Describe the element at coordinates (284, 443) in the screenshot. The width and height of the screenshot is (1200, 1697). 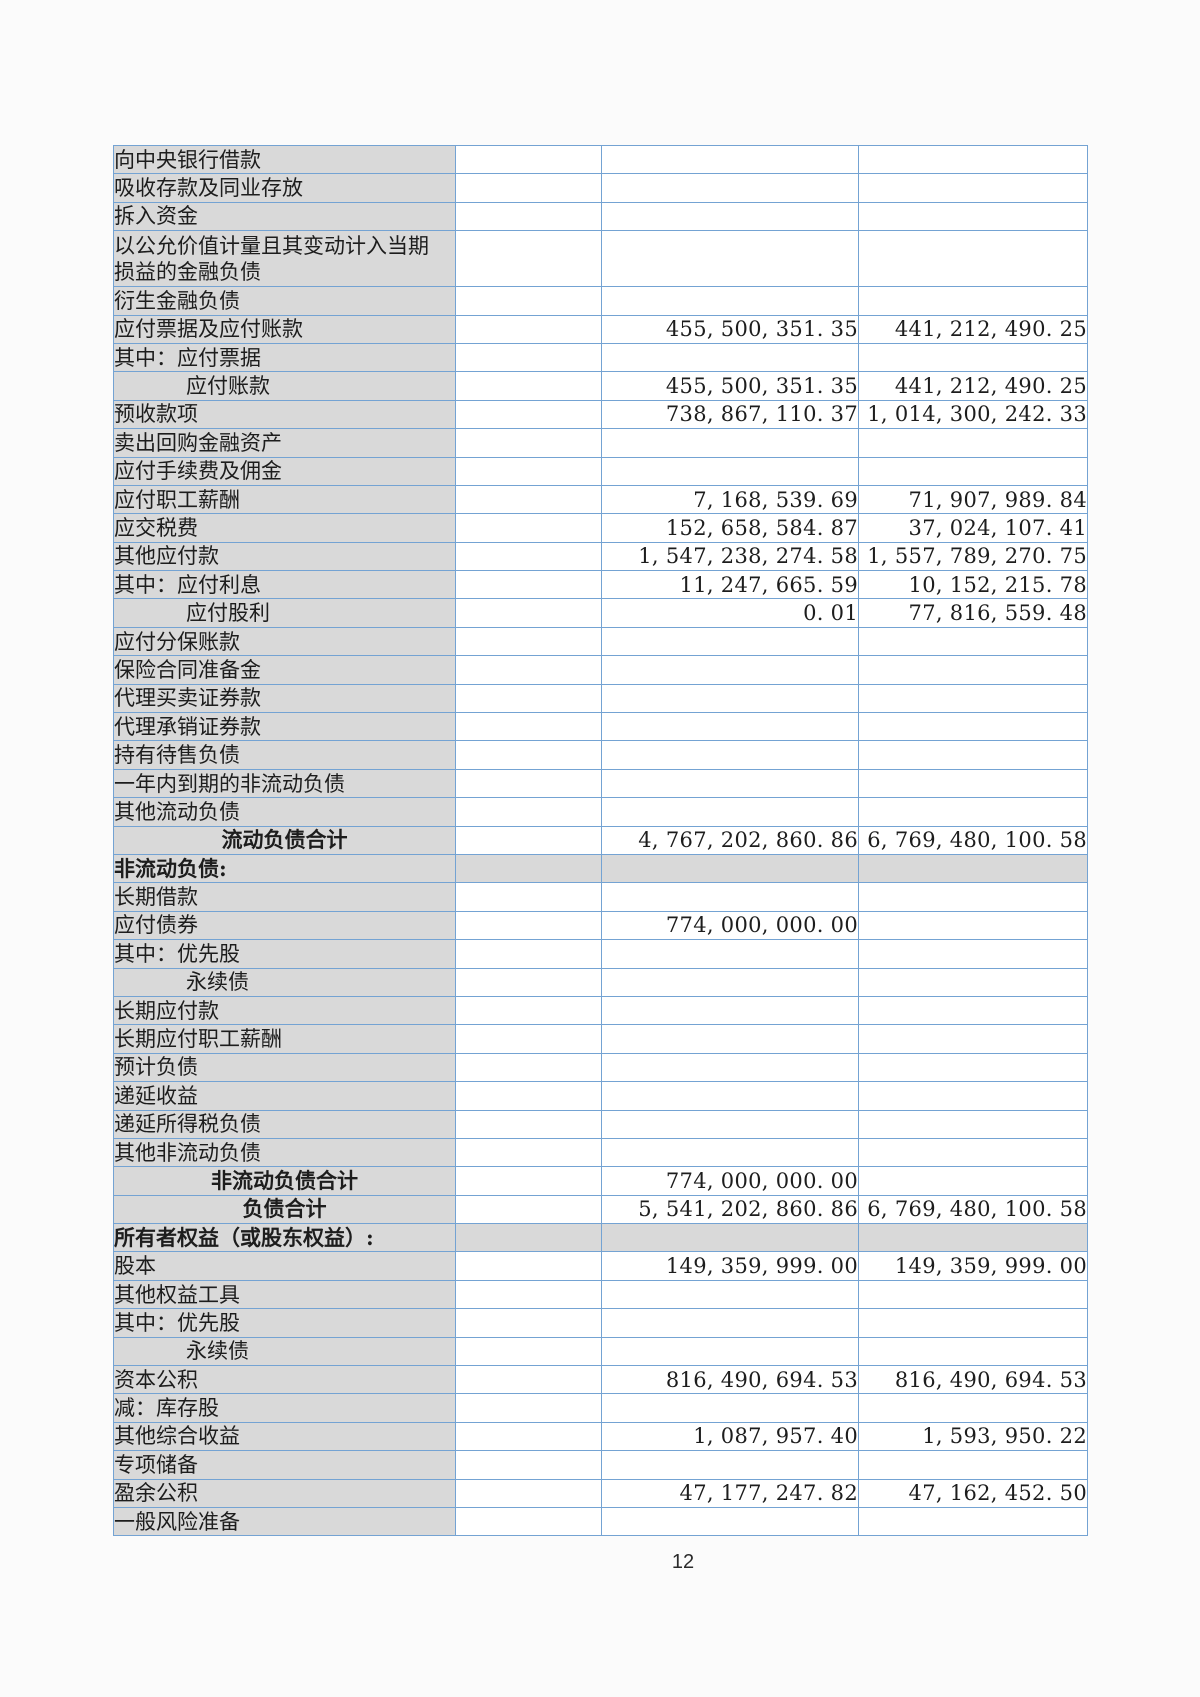
I see `row-label: 卖出回购金融资产` at that location.